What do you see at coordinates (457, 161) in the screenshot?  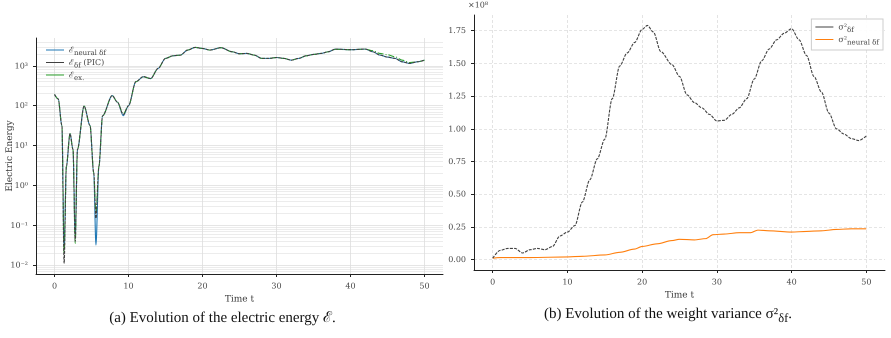 I see `y-tick-label: 0.75` at bounding box center [457, 161].